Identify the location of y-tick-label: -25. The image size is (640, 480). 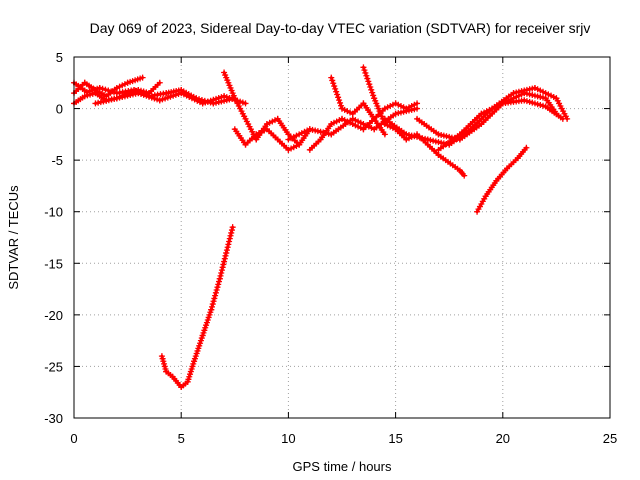
(53, 366).